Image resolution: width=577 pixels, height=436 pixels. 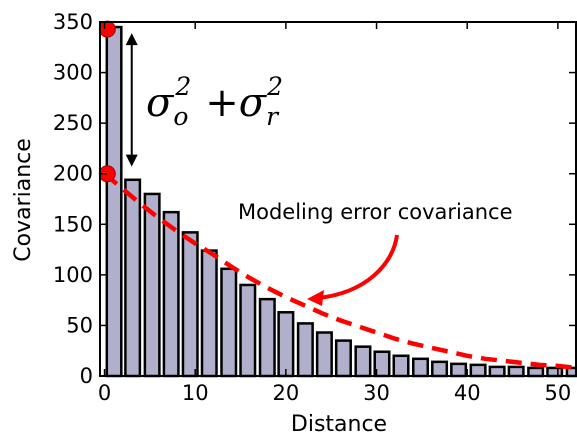 I want to click on sigma-formula: σo2 +σr2, so click(x=214, y=101).